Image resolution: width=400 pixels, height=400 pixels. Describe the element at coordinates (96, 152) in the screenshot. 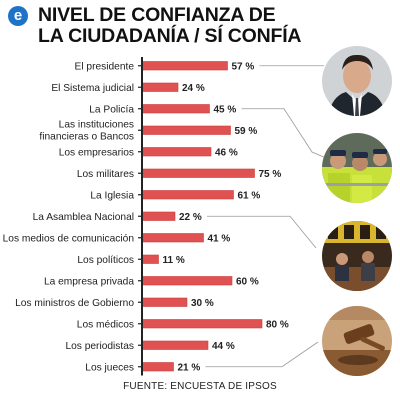

I see `category-label: Los empresarios` at that location.